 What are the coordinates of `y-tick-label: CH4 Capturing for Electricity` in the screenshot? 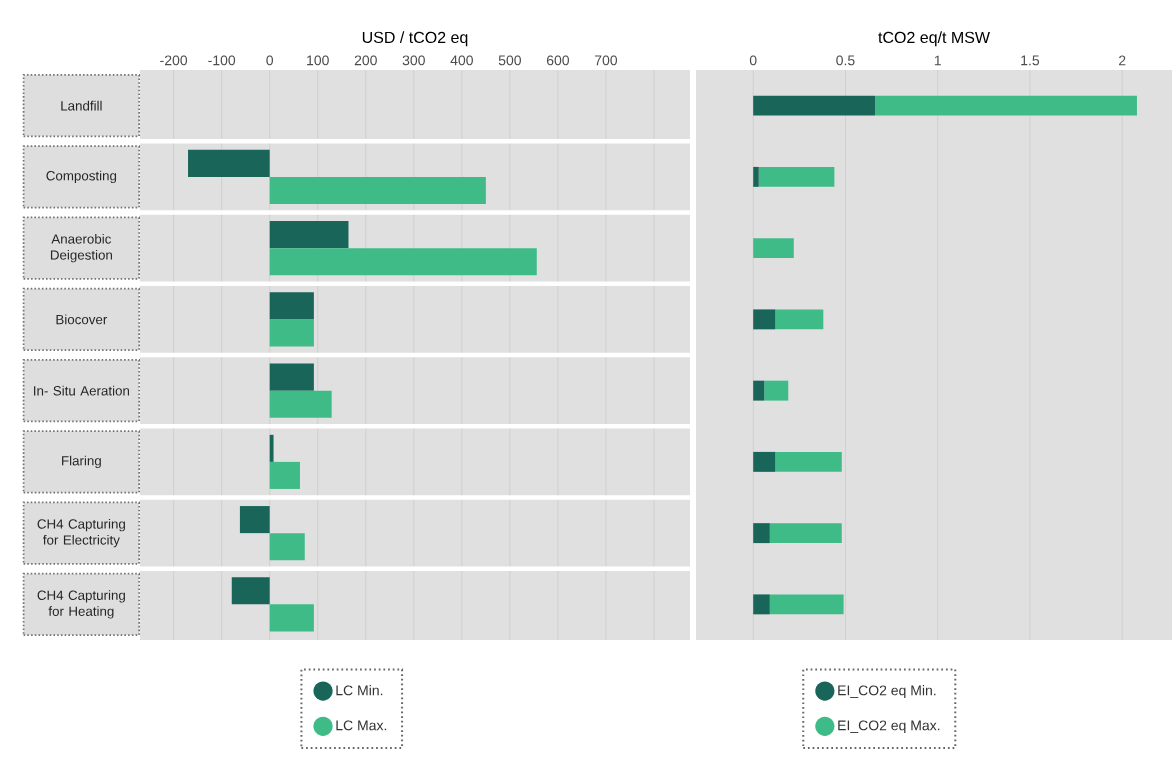 It's located at (81, 533).